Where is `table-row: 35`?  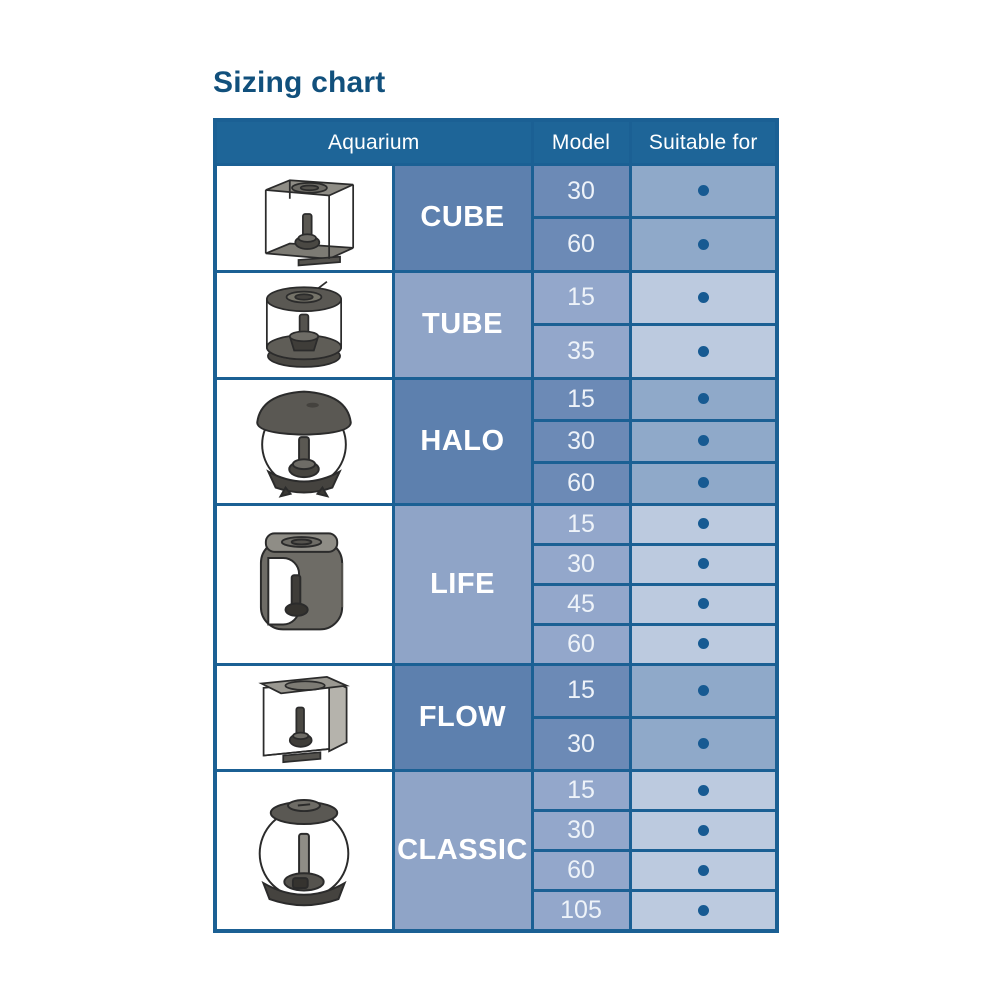
table-row: 35 is located at coordinates (497, 351).